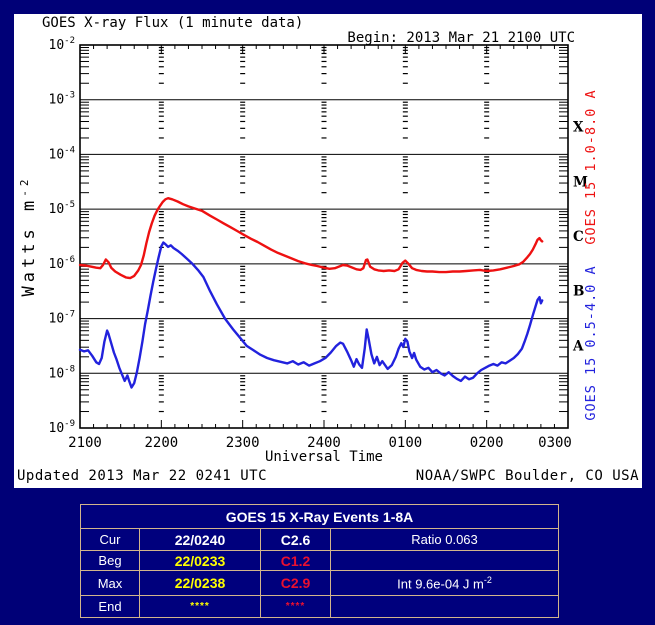  Describe the element at coordinates (578, 292) in the screenshot. I see `flare-class-letter-b: B` at that location.